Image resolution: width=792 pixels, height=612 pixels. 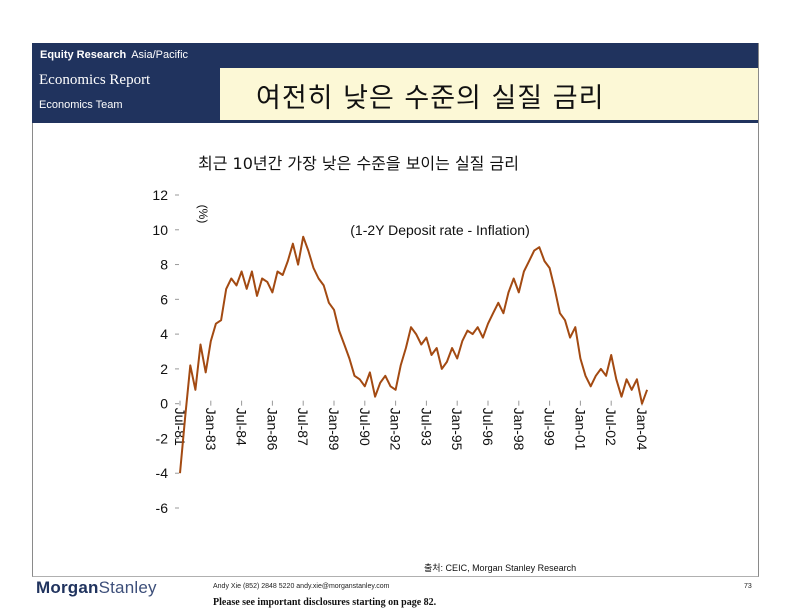 I want to click on y-tick-label: 10, so click(x=160, y=230).